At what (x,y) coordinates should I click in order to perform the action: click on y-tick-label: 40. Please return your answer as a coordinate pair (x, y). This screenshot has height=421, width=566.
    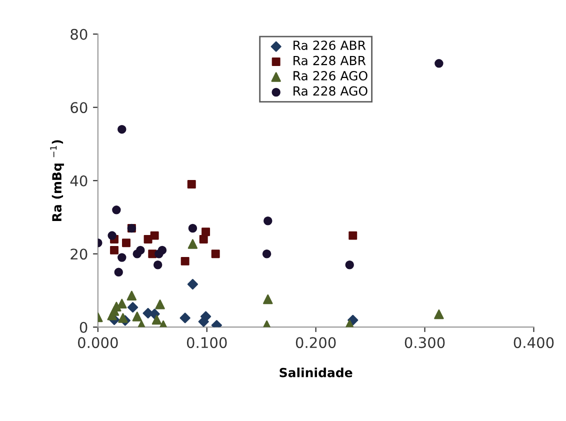
    Looking at the image, I should click on (79, 180).